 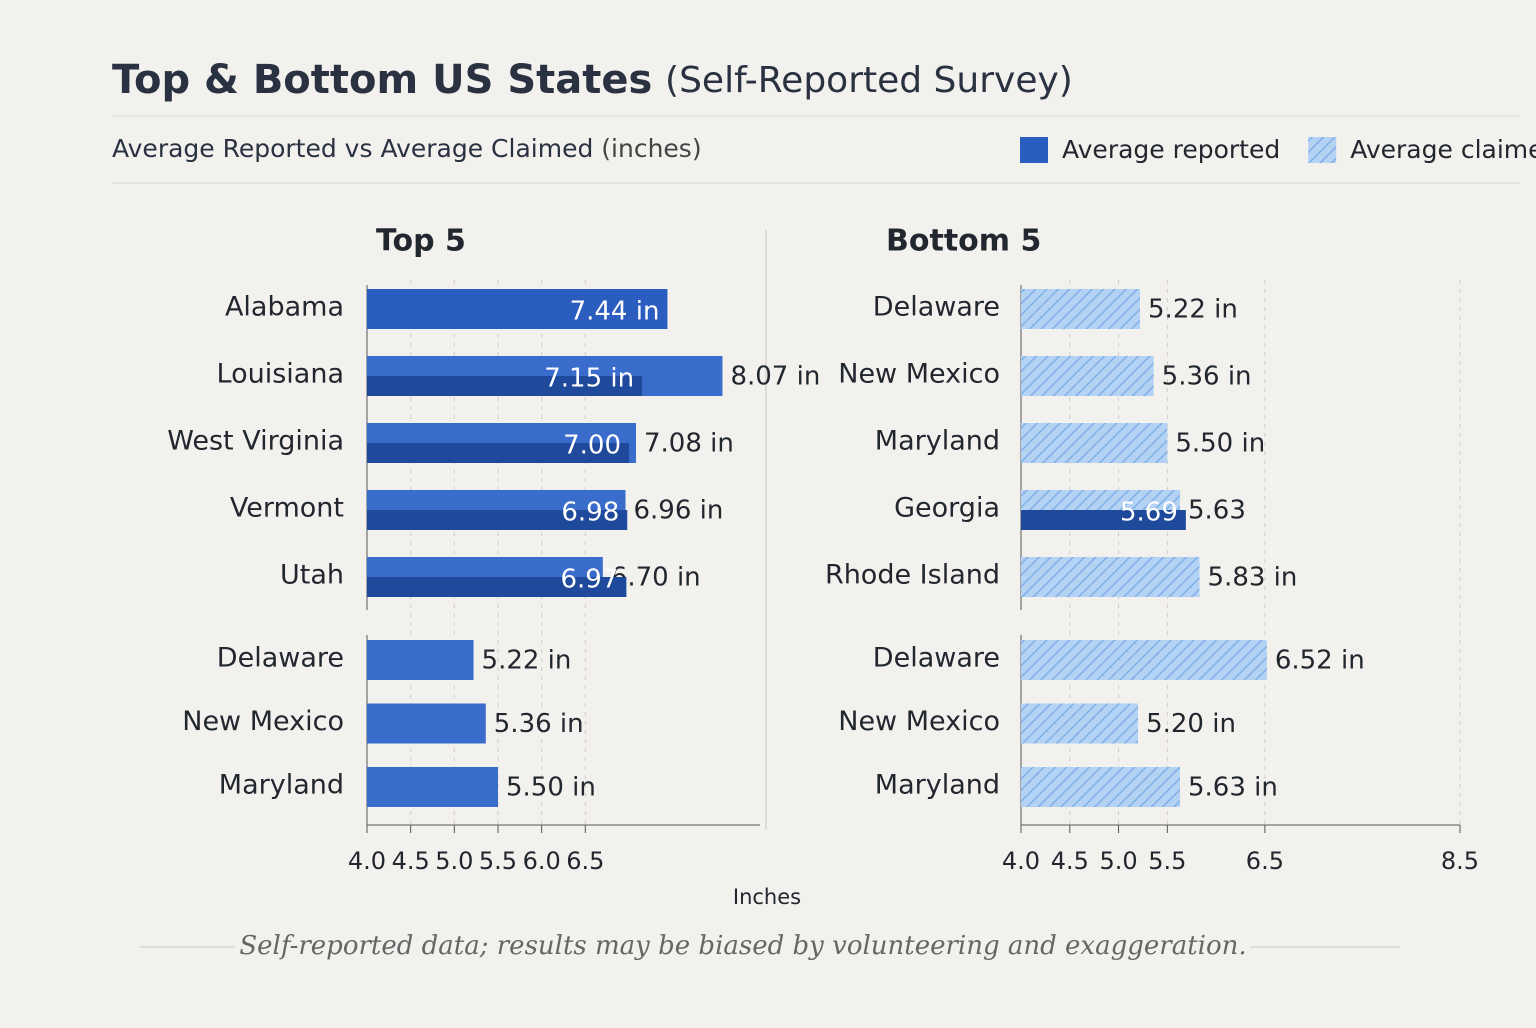 What do you see at coordinates (589, 580) in the screenshot?
I see `value-label: 6.97` at bounding box center [589, 580].